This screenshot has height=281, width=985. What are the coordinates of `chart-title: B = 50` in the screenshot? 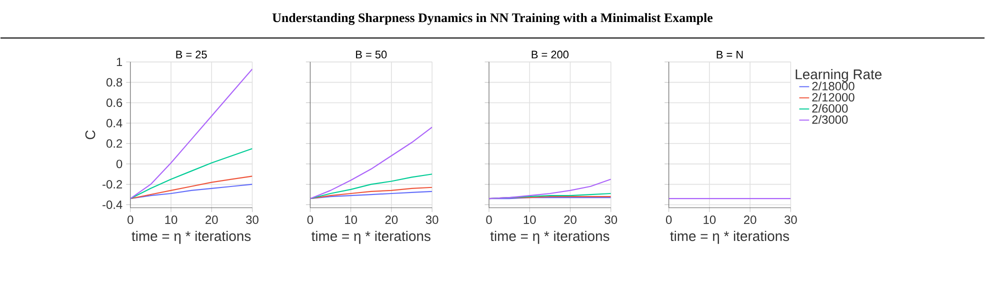 It's located at (371, 54).